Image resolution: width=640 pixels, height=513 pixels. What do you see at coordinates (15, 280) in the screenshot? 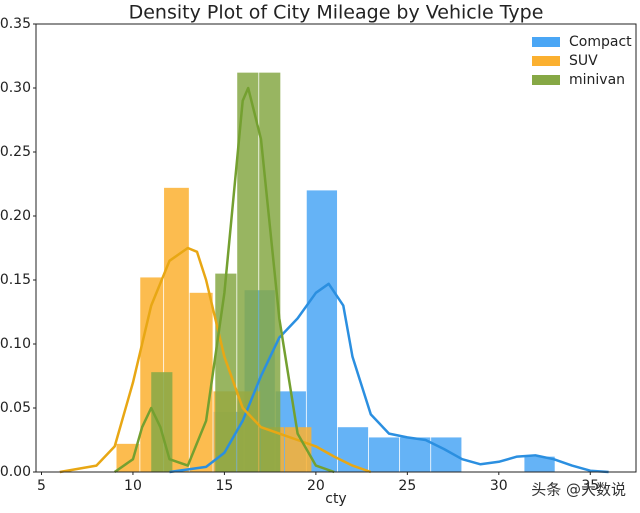
I see `y-tick-label: 0.15` at bounding box center [15, 280].